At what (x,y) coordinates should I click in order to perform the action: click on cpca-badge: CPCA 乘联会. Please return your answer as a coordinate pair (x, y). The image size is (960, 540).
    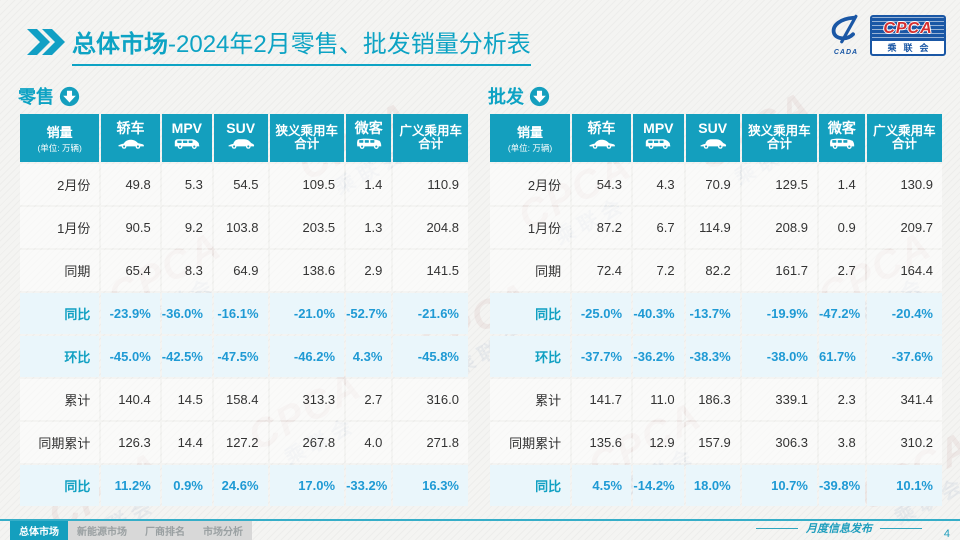
    Looking at the image, I should click on (908, 35).